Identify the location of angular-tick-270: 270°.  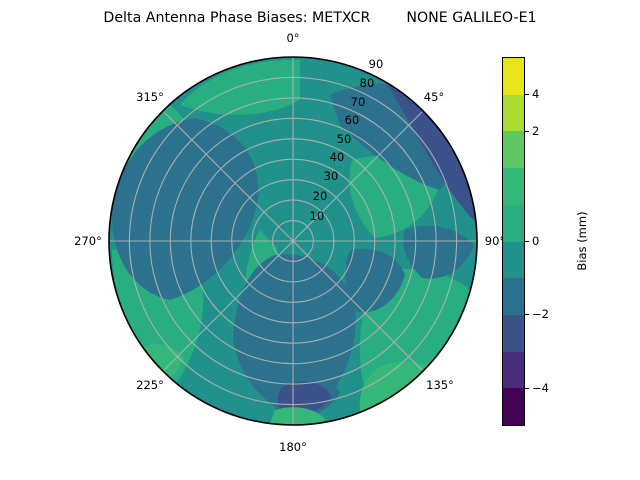
(88, 241).